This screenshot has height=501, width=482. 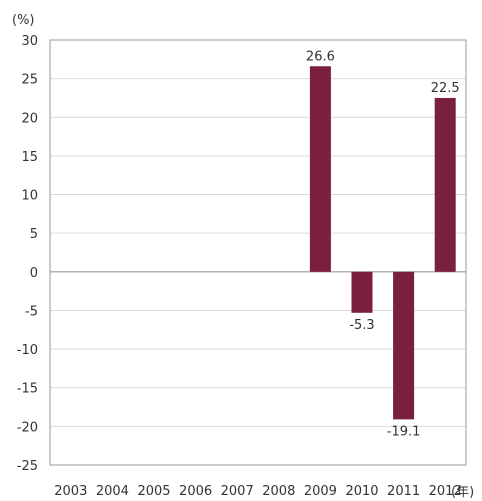 What do you see at coordinates (29, 196) in the screenshot?
I see `y-tick-label: 10` at bounding box center [29, 196].